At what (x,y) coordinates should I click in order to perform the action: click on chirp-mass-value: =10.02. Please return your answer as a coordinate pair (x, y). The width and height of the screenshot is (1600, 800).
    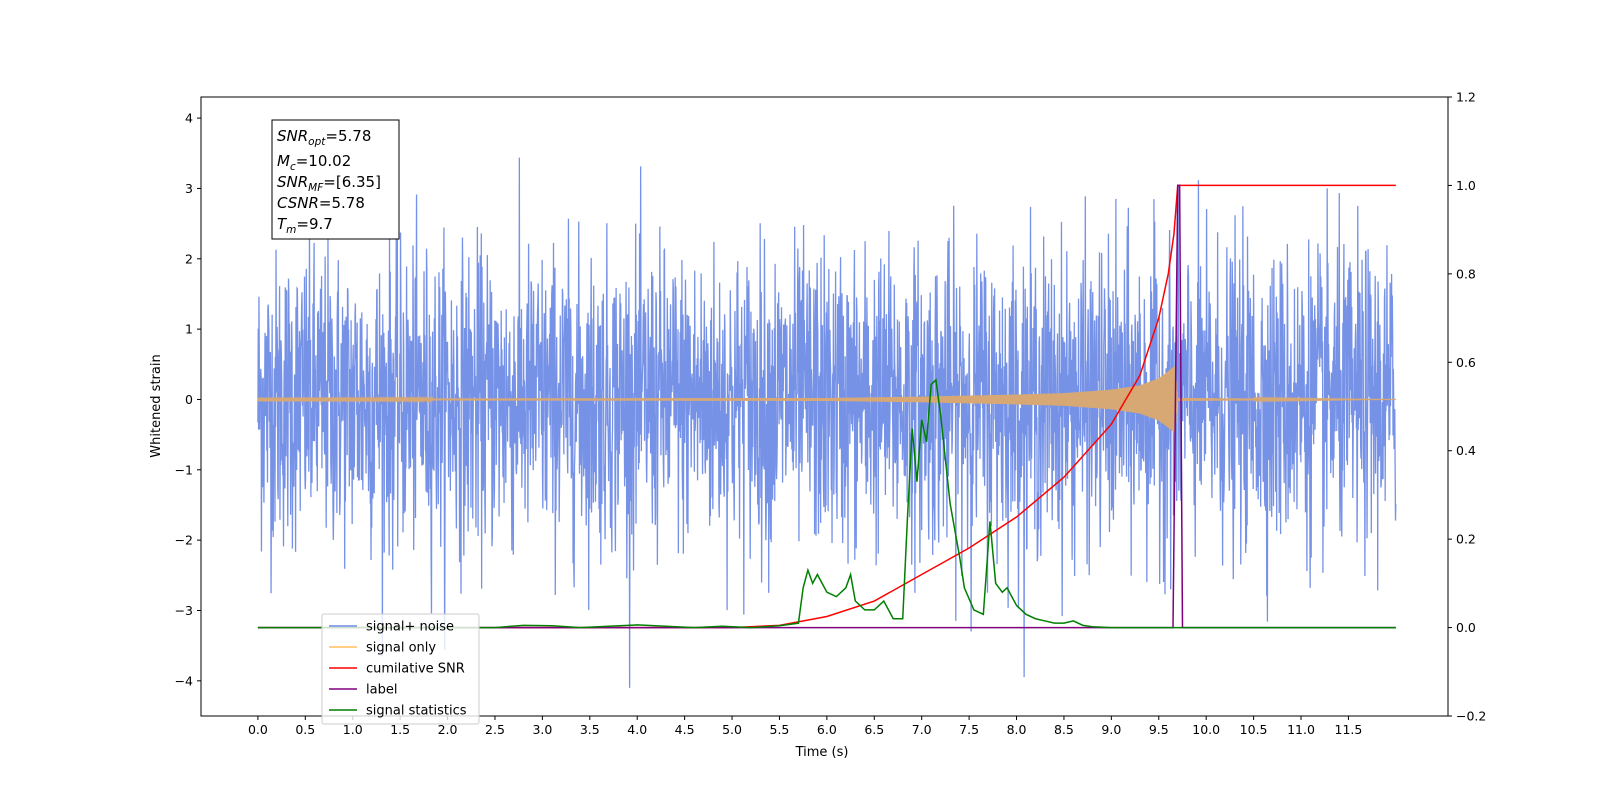
    Looking at the image, I should click on (324, 161).